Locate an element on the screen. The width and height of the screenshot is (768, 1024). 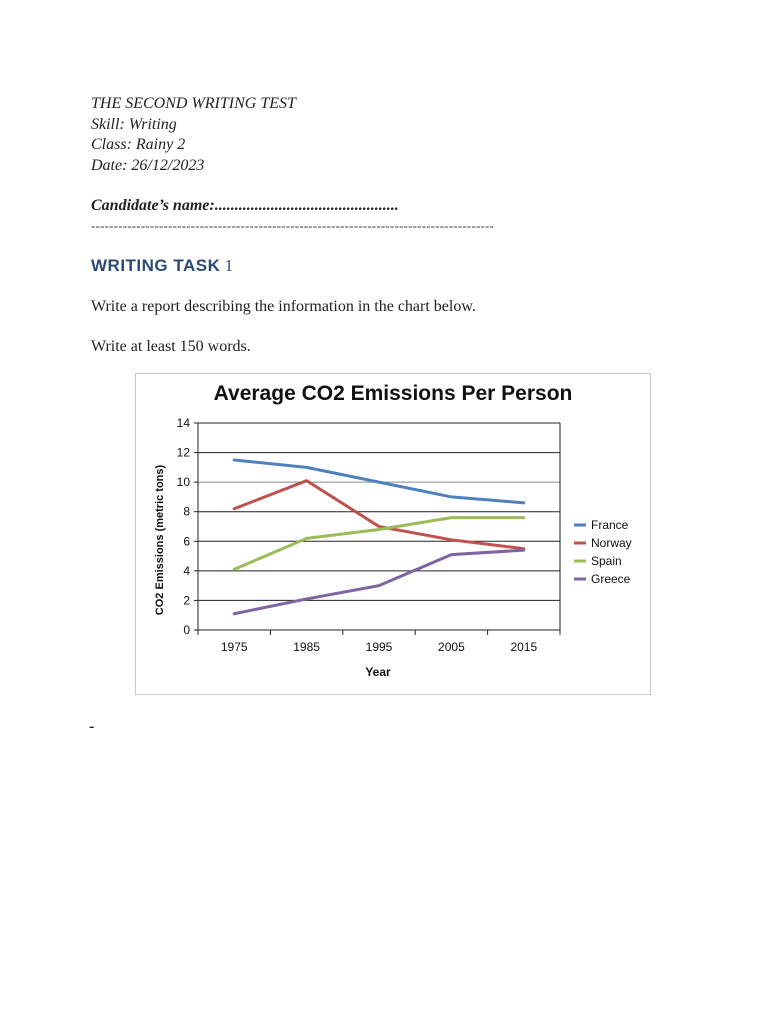
skill-line: Skill: Writing is located at coordinates (134, 124).